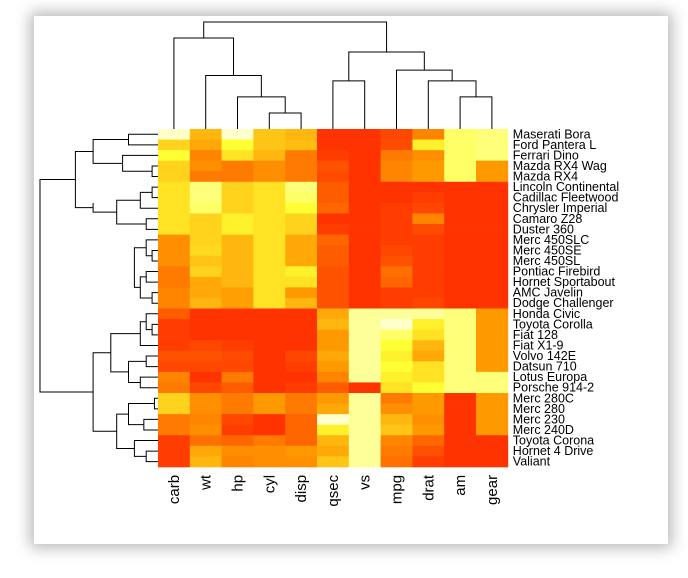 This screenshot has height=578, width=688. I want to click on row-label: Valiant, so click(532, 462).